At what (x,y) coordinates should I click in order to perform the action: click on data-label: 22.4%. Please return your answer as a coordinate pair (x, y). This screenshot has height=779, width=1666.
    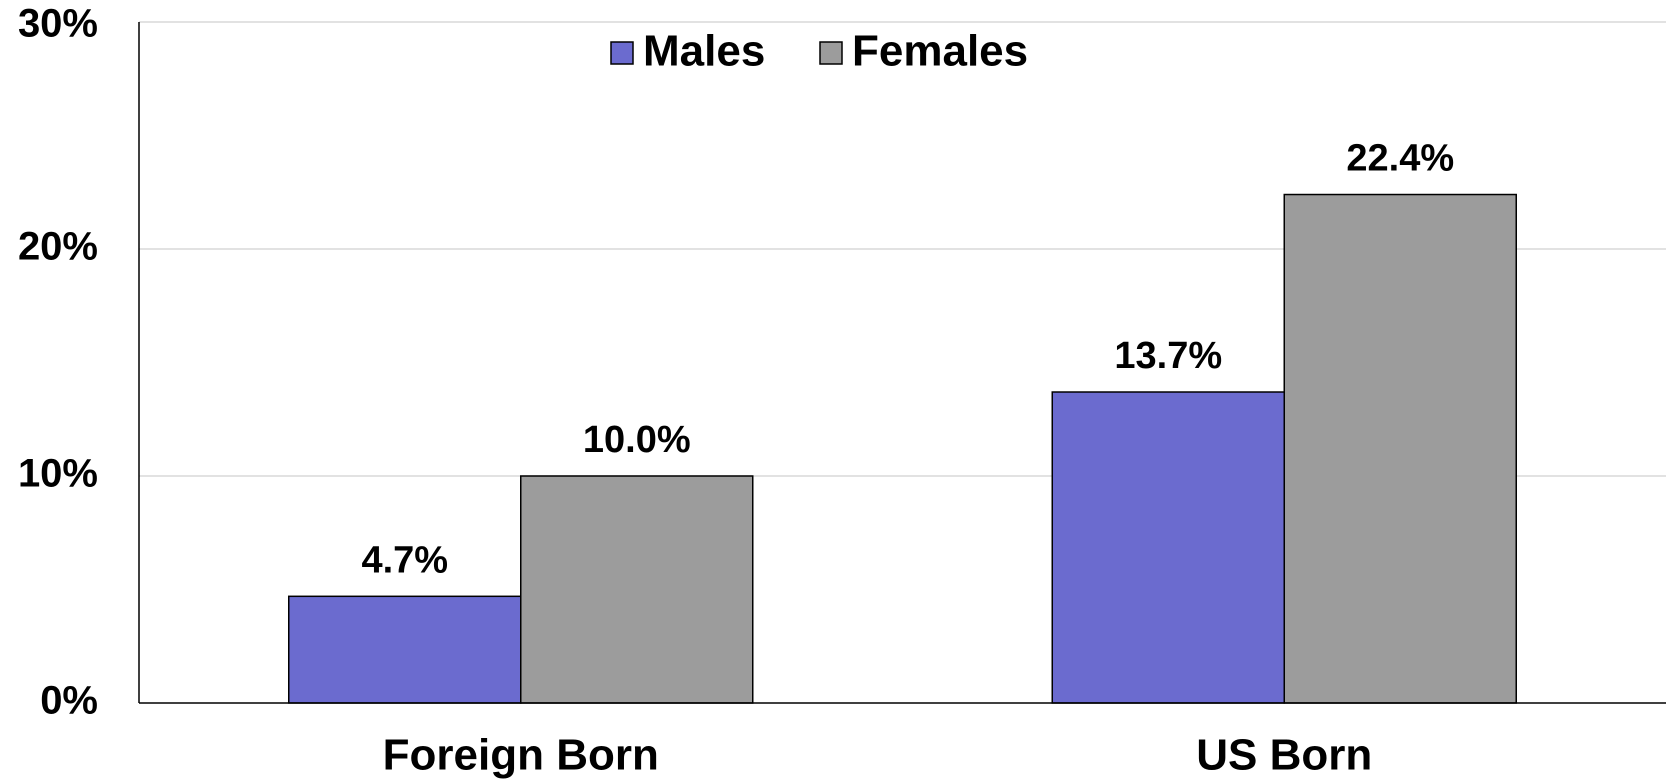
    Looking at the image, I should click on (1400, 159).